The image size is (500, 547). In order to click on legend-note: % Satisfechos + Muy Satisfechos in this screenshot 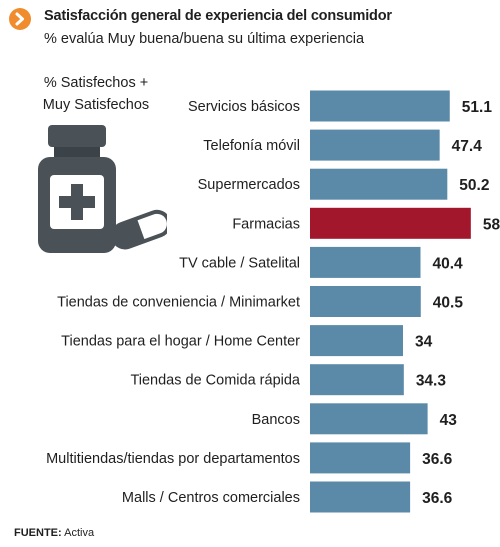, I will do `click(96, 94)`.